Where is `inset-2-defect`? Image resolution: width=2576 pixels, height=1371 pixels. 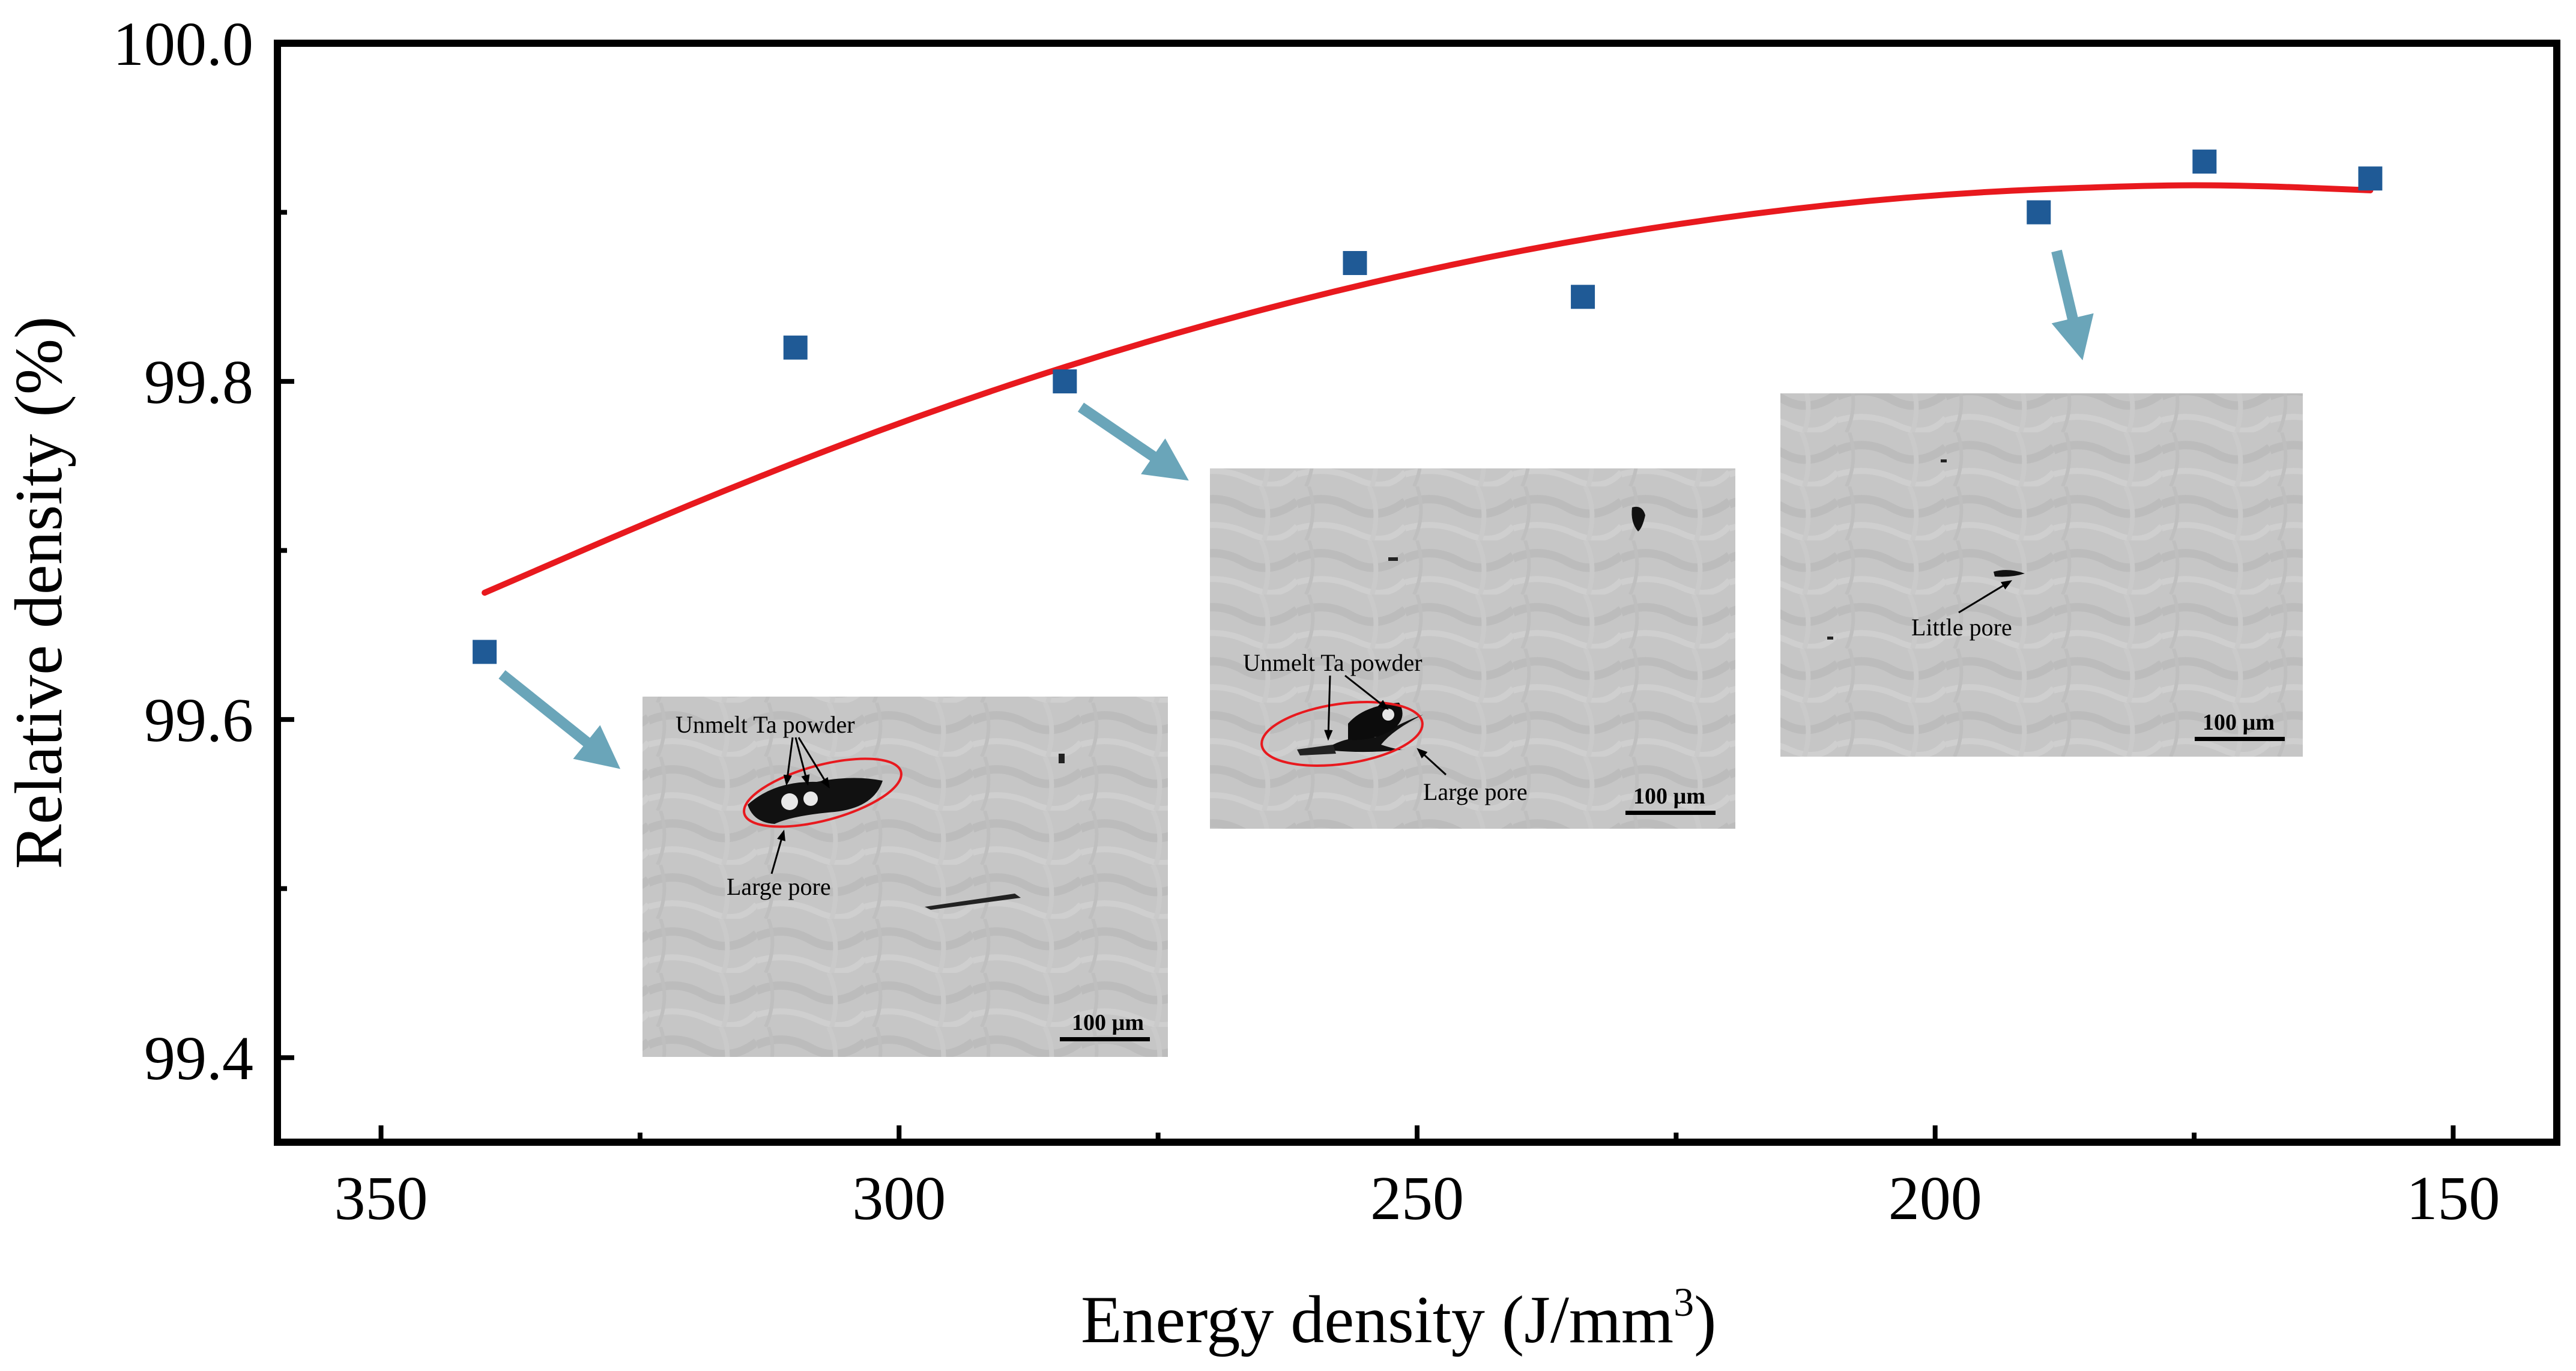 inset-2-defect is located at coordinates (1317, 750).